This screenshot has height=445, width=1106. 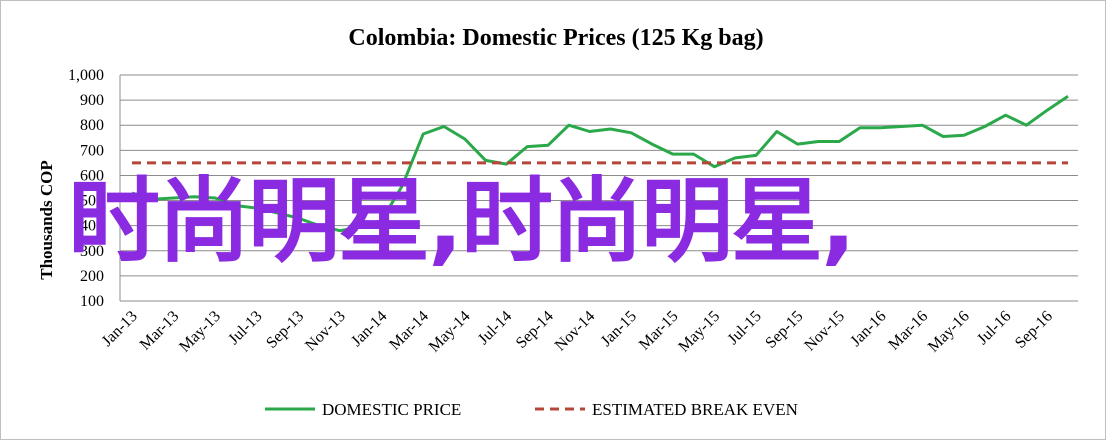 What do you see at coordinates (92, 150) in the screenshot?
I see `y-tick-label: 700` at bounding box center [92, 150].